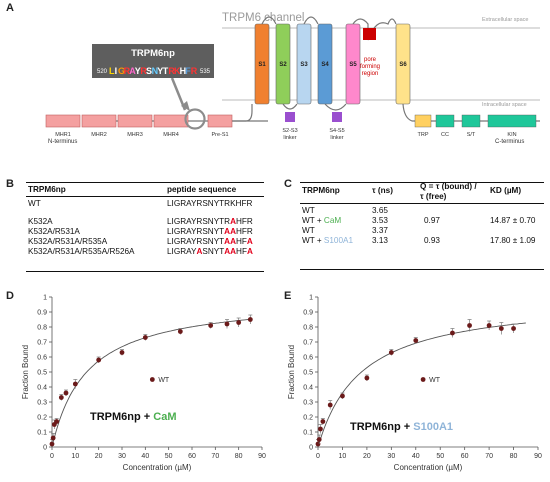 The width and height of the screenshot is (550, 482). I want to click on y-tick-label: 0.7, so click(42, 343).